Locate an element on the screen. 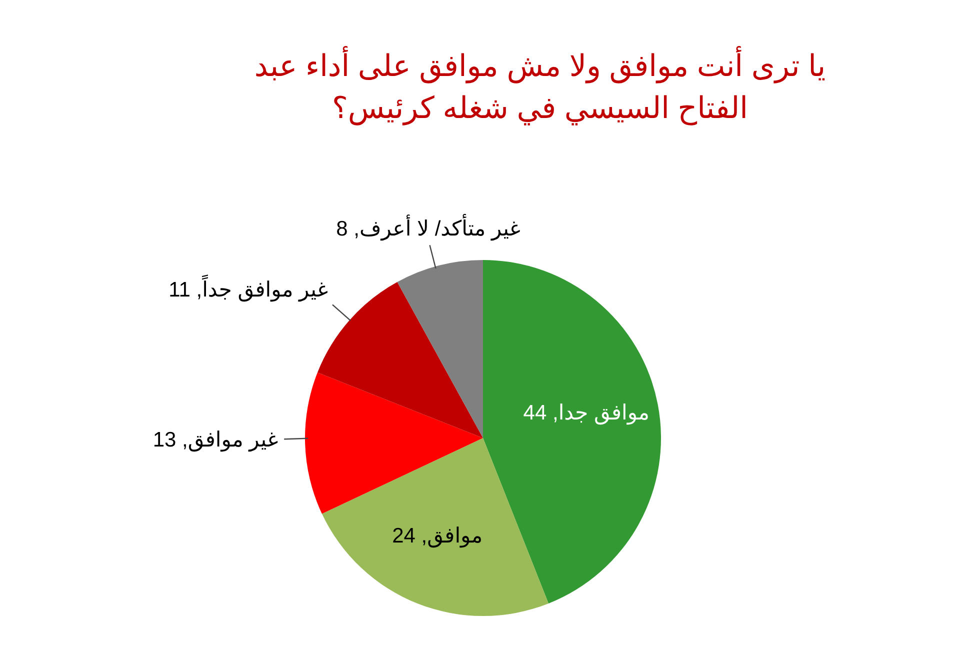  data-label: , 44 is located at coordinates (540, 412).